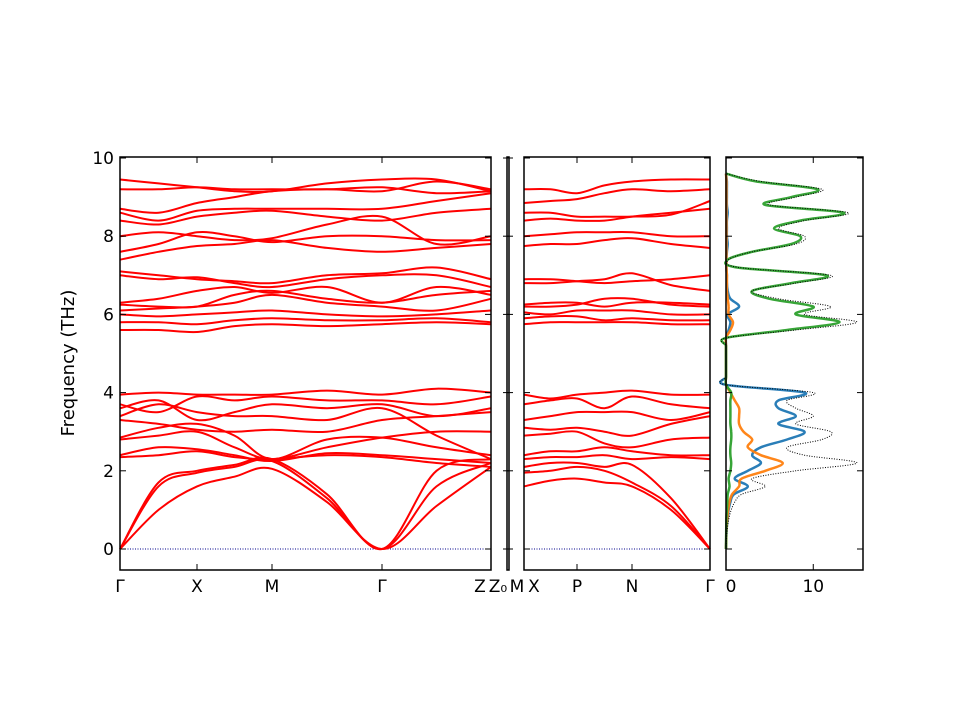 The image size is (960, 720). Describe the element at coordinates (813, 587) in the screenshot. I see `dos-x-tick-label: 10` at that location.